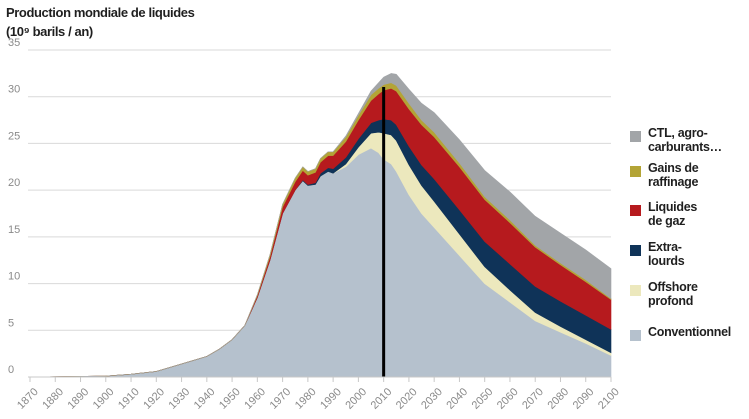 The image size is (749, 419). What do you see at coordinates (672, 214) in the screenshot?
I see `legend-label: Liquides de gaz` at bounding box center [672, 214].